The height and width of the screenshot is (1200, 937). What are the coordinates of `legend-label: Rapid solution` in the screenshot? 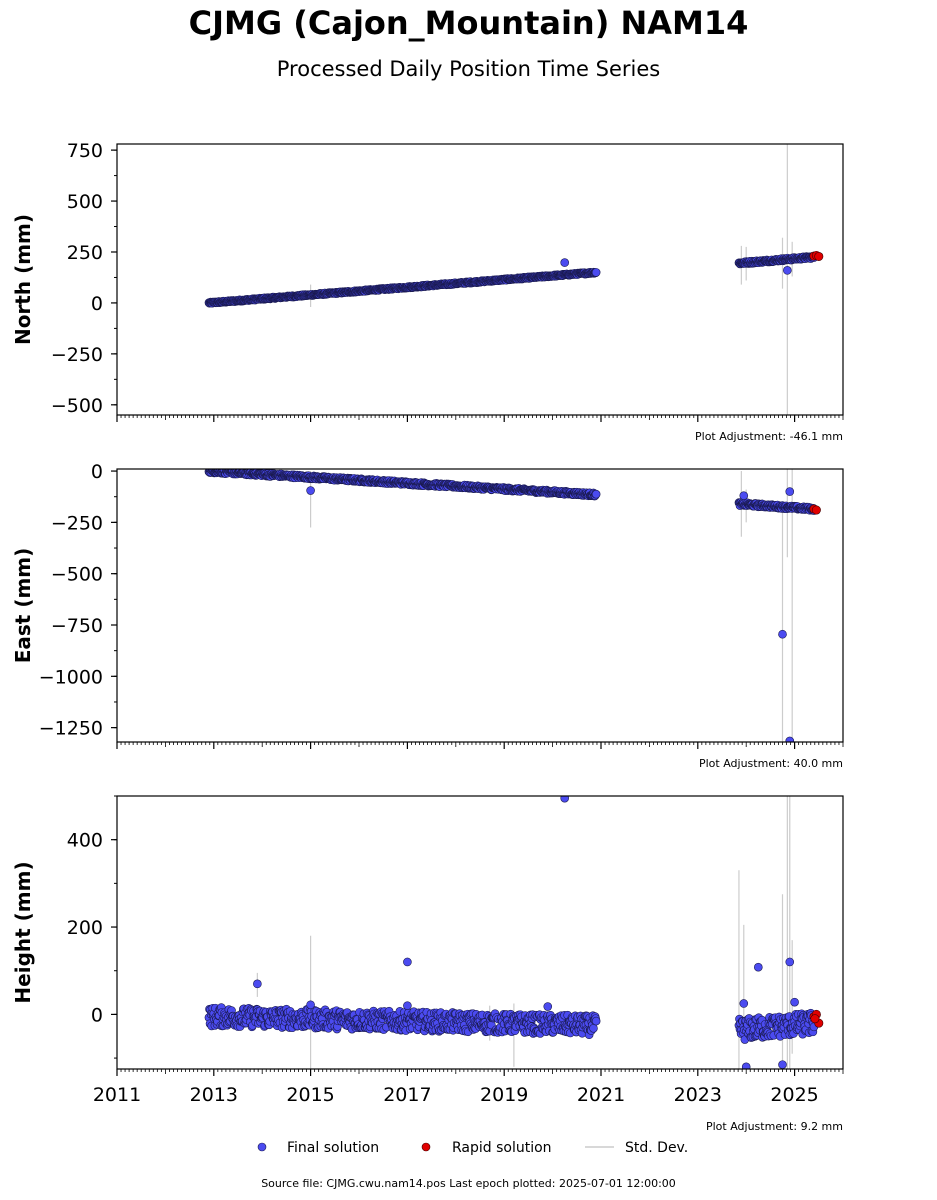 It's located at (502, 1148).